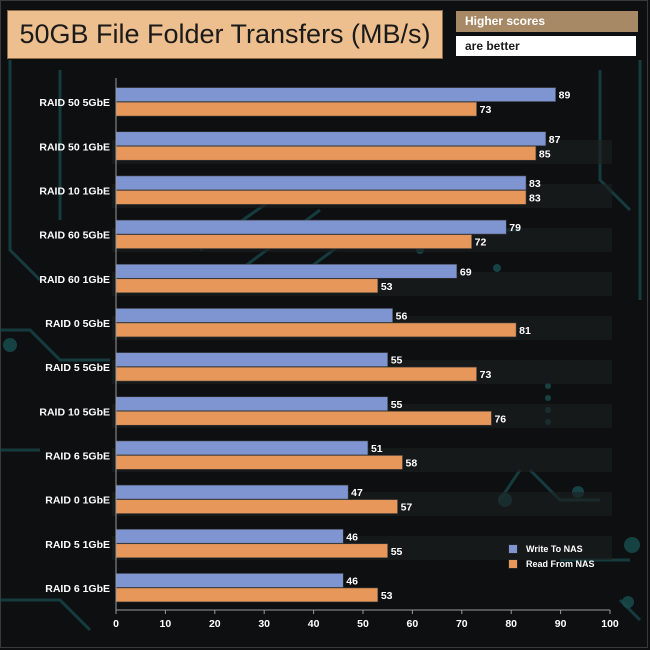 The width and height of the screenshot is (650, 650). What do you see at coordinates (560, 563) in the screenshot?
I see `legend-label-read: Read From NAS` at bounding box center [560, 563].